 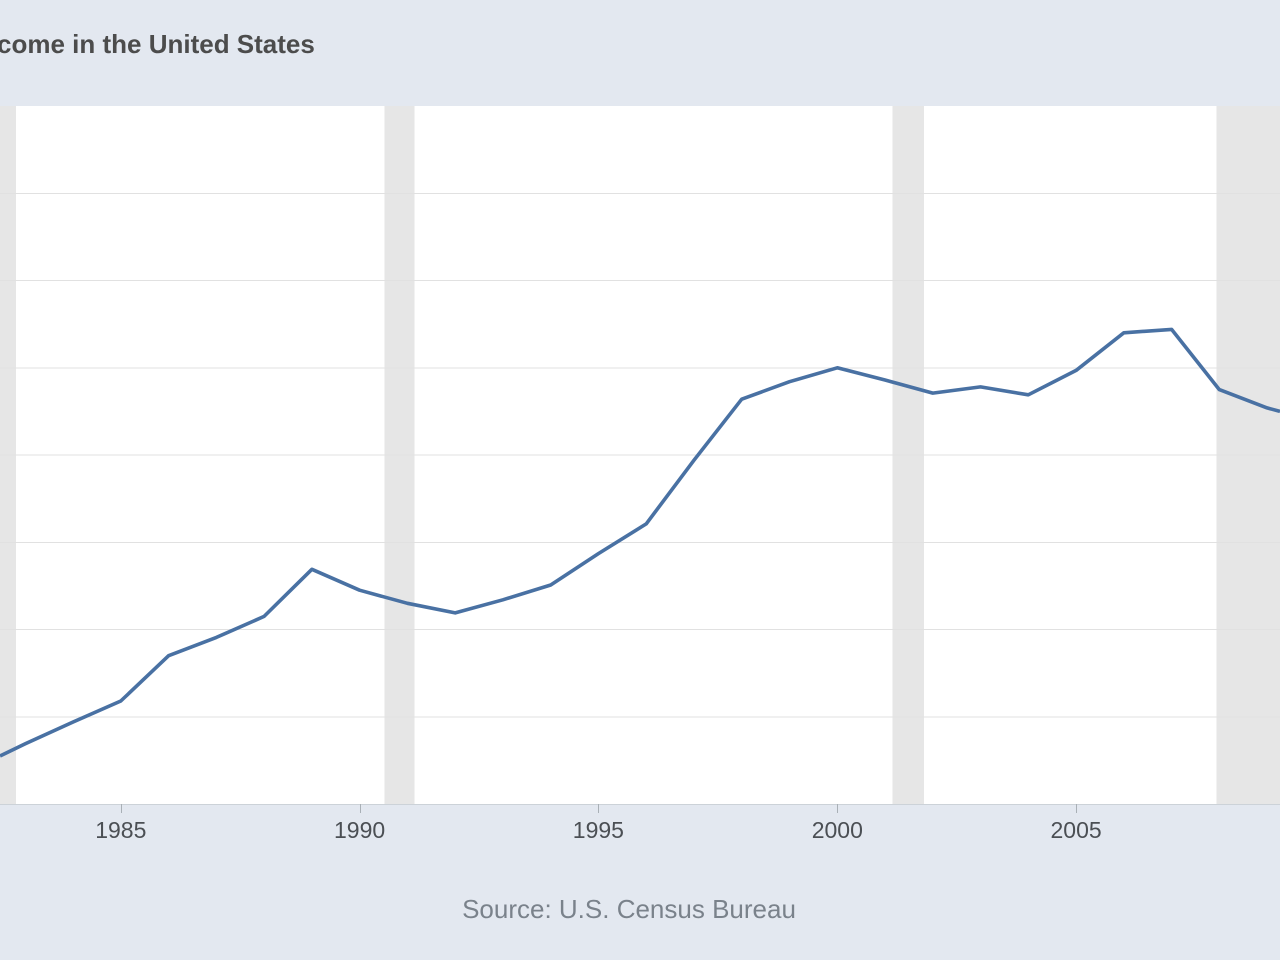 What do you see at coordinates (598, 830) in the screenshot?
I see `x-axis-tick-label: 1995` at bounding box center [598, 830].